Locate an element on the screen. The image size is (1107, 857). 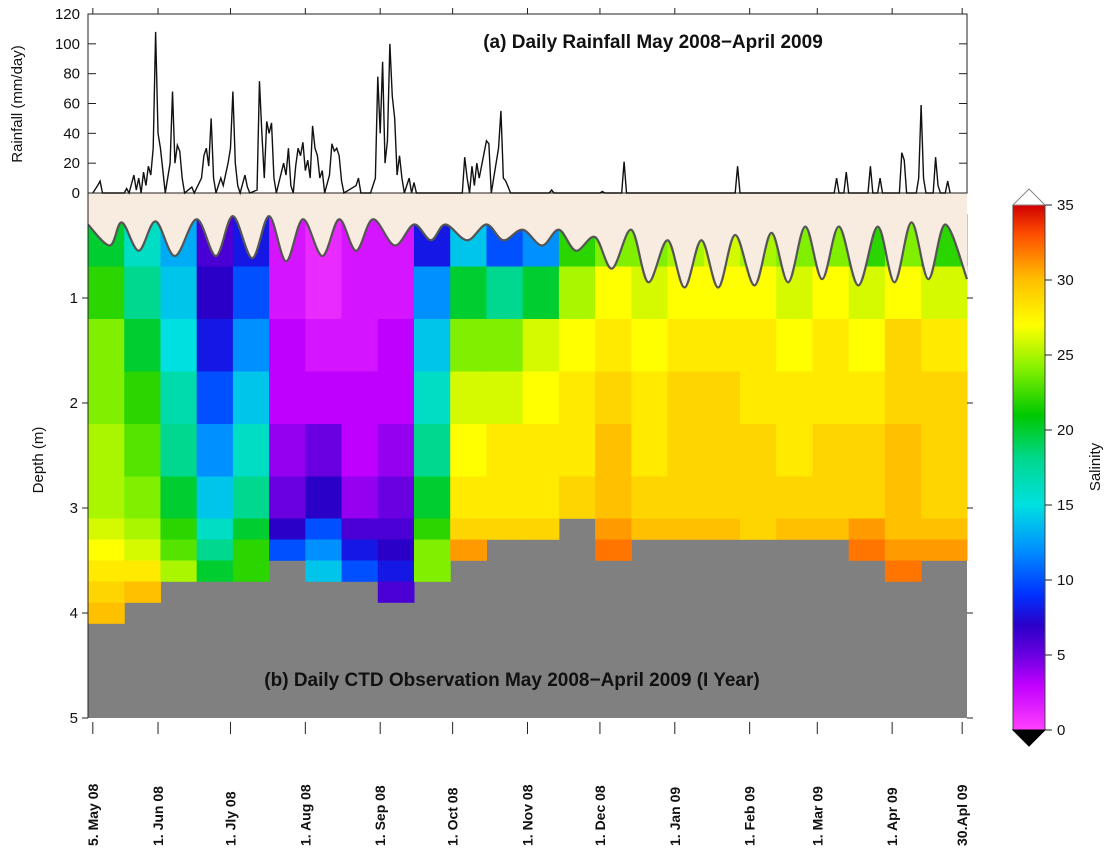
colorbar-tick-label: 20 is located at coordinates (1065, 430).